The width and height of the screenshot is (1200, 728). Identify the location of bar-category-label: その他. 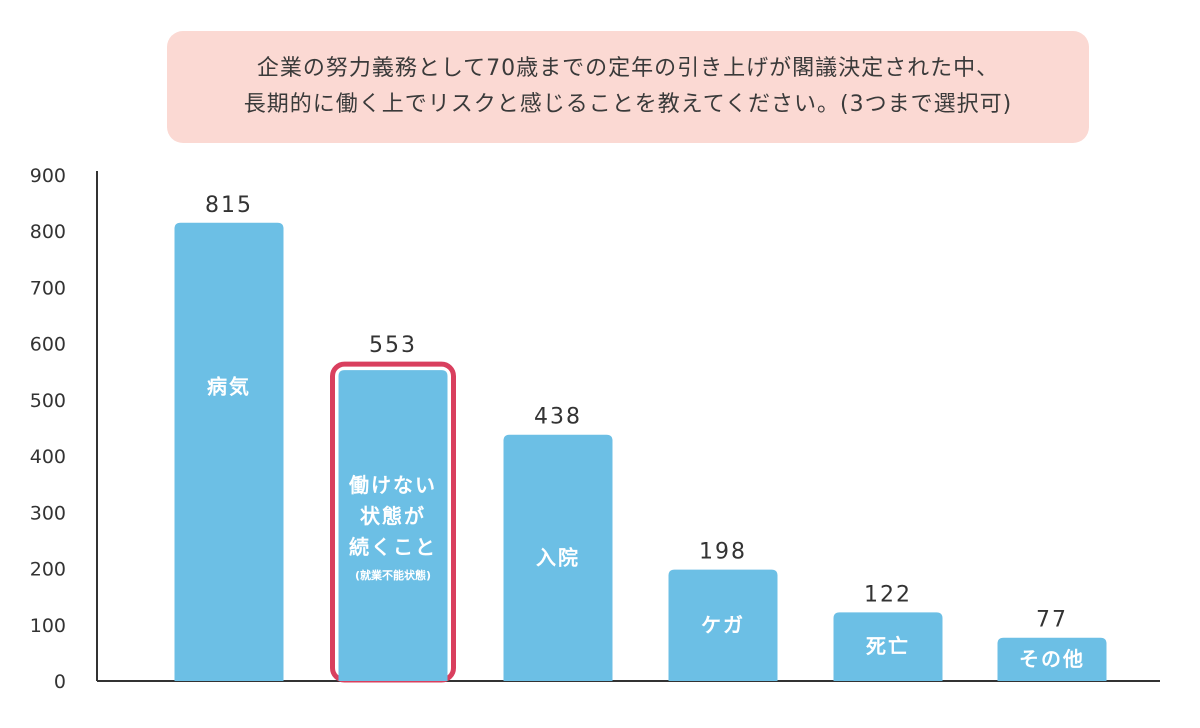
(1052, 659).